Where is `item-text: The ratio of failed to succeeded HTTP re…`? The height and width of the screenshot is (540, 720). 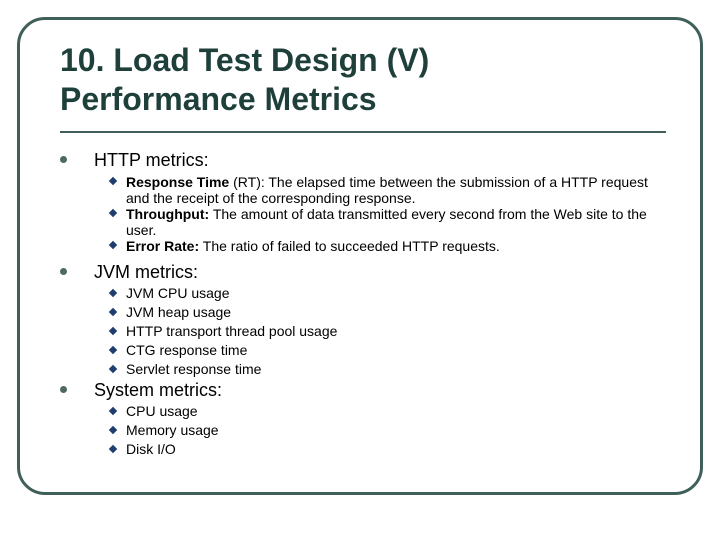 item-text: The ratio of failed to succeeded HTTP re… is located at coordinates (349, 246).